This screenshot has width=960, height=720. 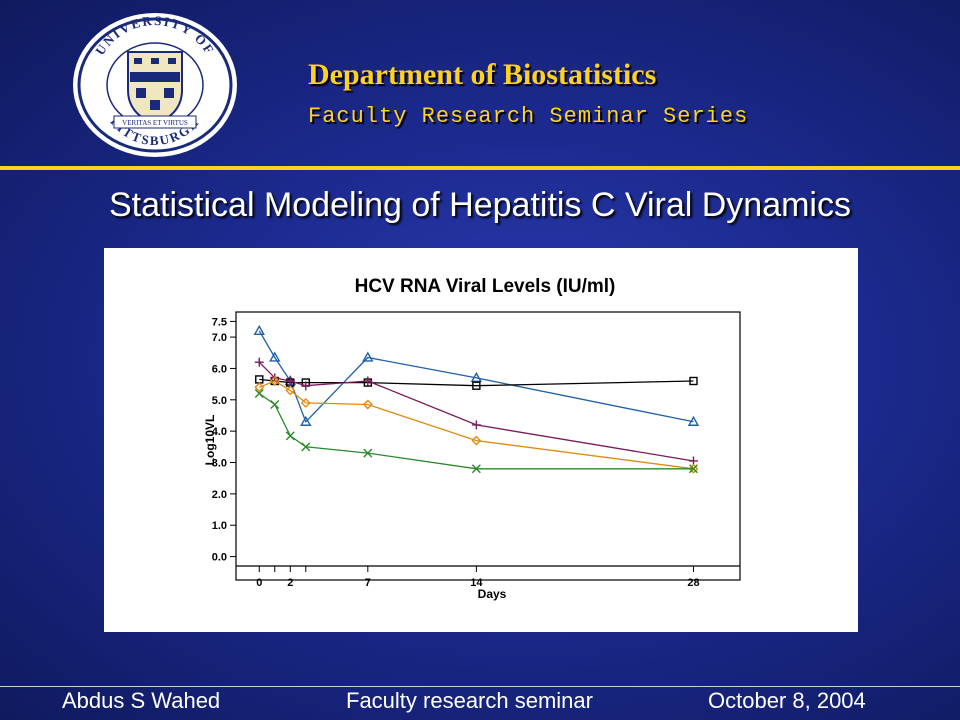 What do you see at coordinates (476, 583) in the screenshot?
I see `x-tick-label: 14` at bounding box center [476, 583].